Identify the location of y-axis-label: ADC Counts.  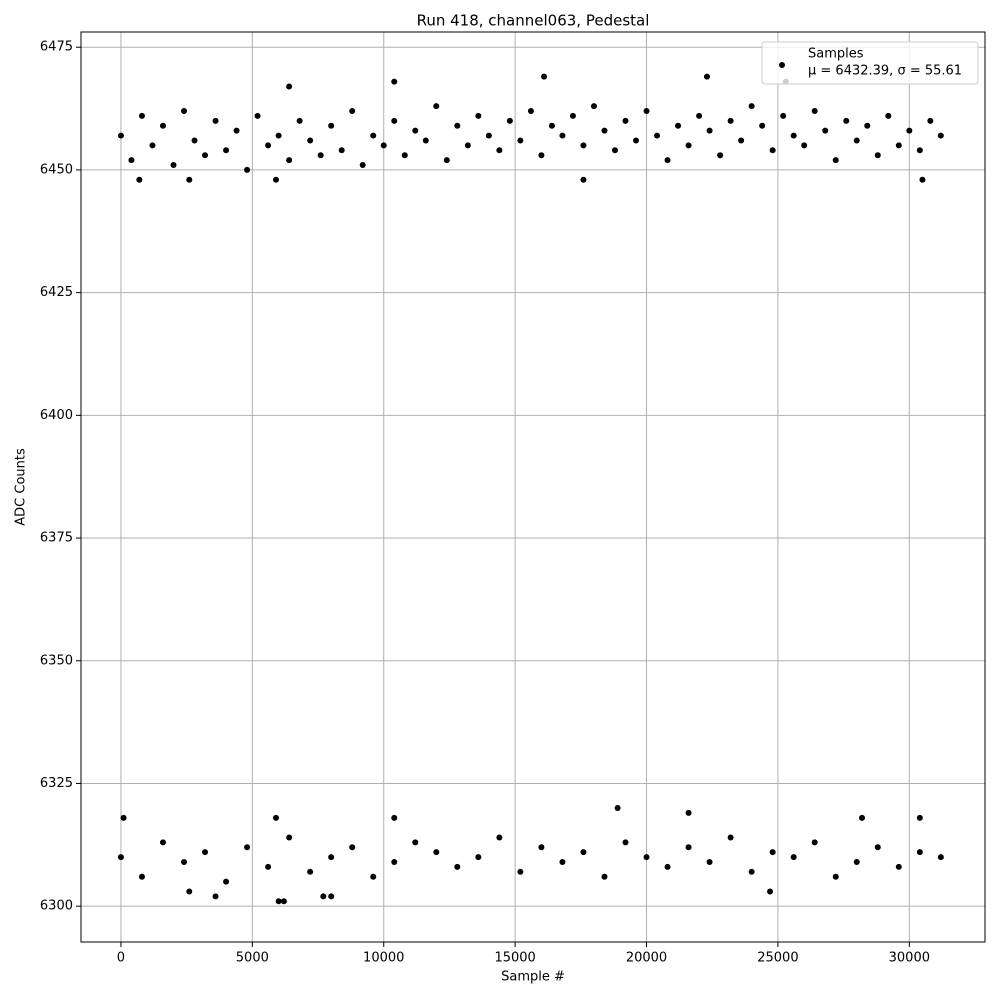
(21, 487).